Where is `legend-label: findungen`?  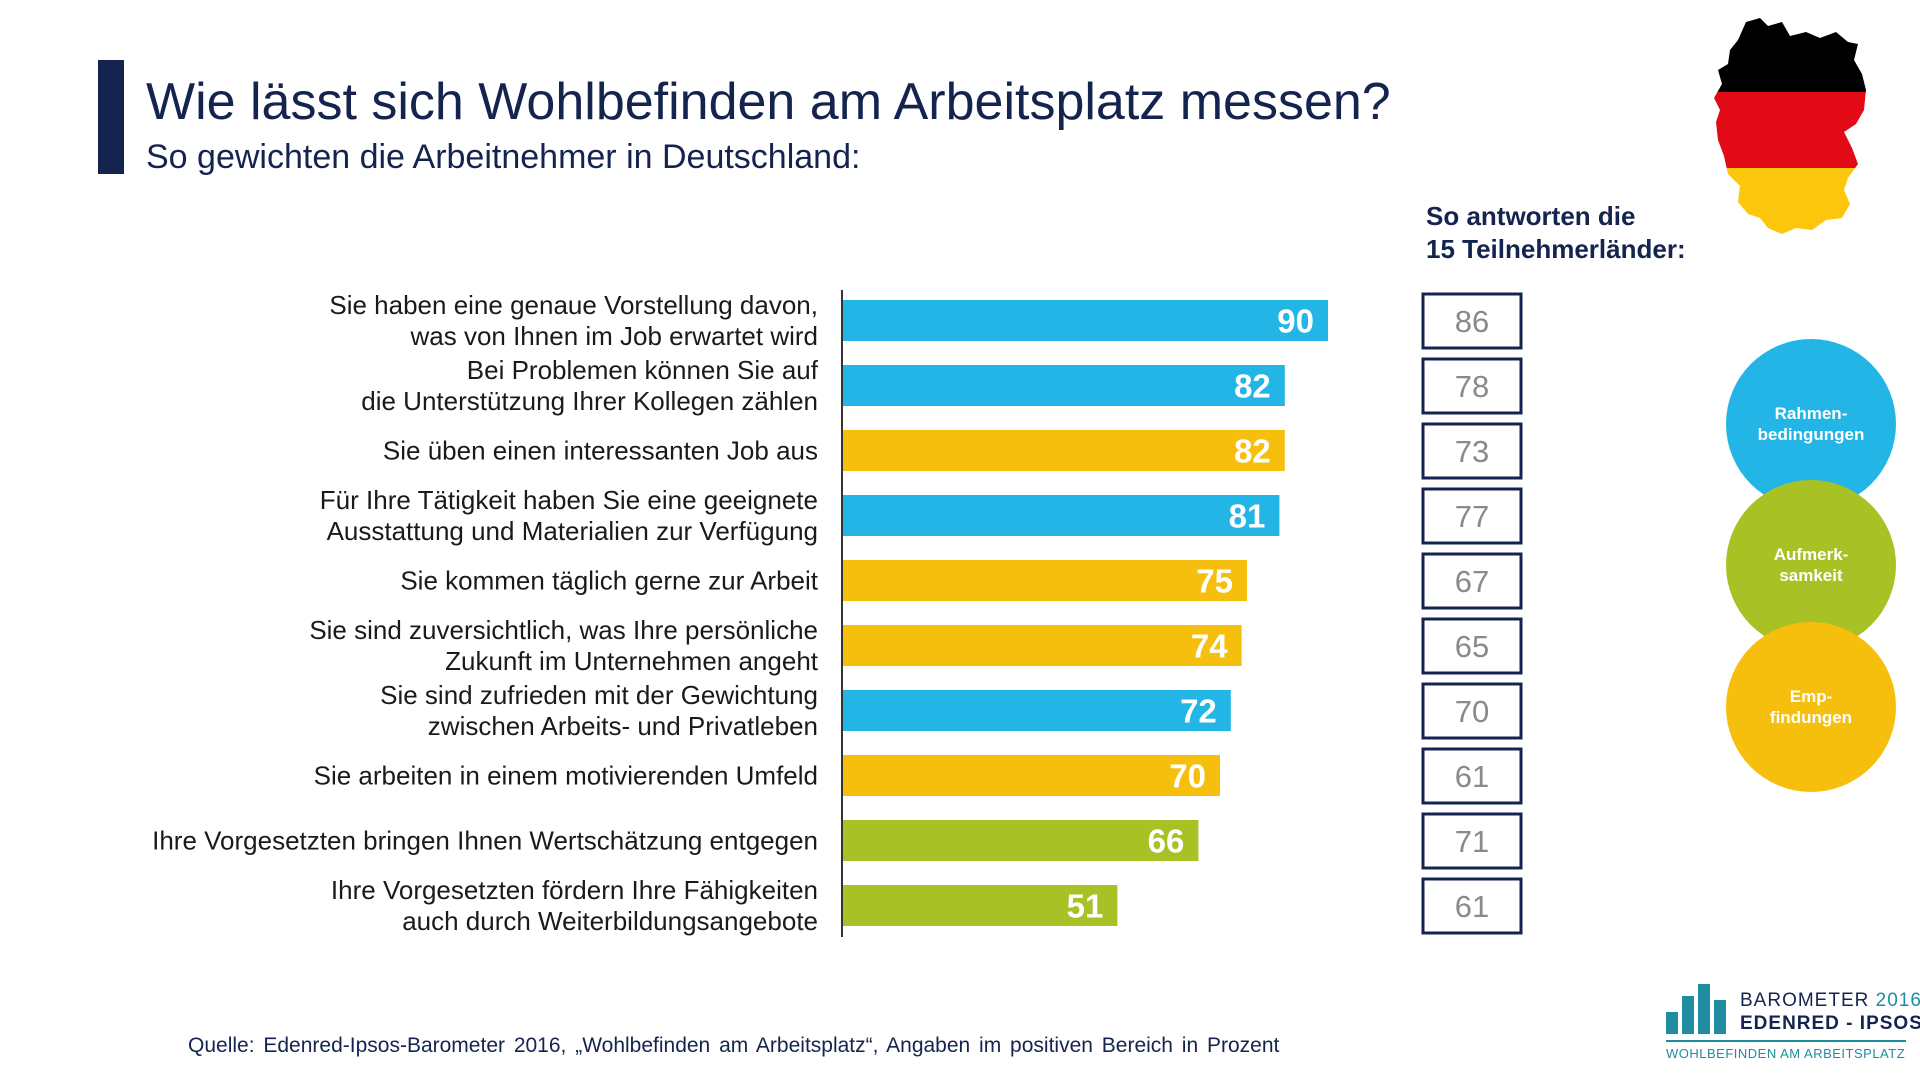
legend-label: findungen is located at coordinates (1811, 717).